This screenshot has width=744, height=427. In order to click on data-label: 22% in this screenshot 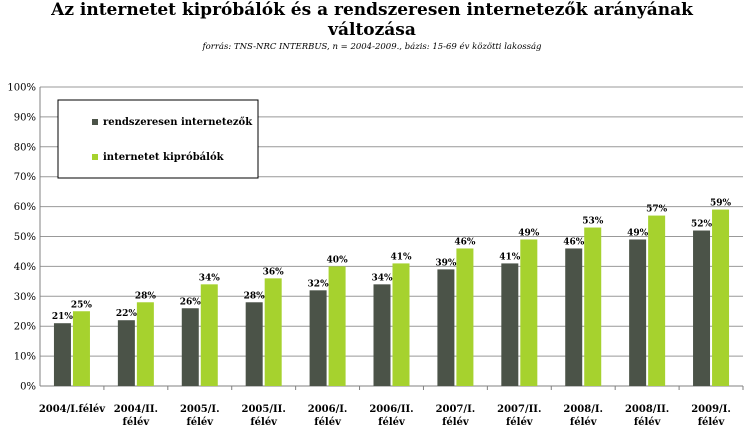, I will do `click(127, 314)`.